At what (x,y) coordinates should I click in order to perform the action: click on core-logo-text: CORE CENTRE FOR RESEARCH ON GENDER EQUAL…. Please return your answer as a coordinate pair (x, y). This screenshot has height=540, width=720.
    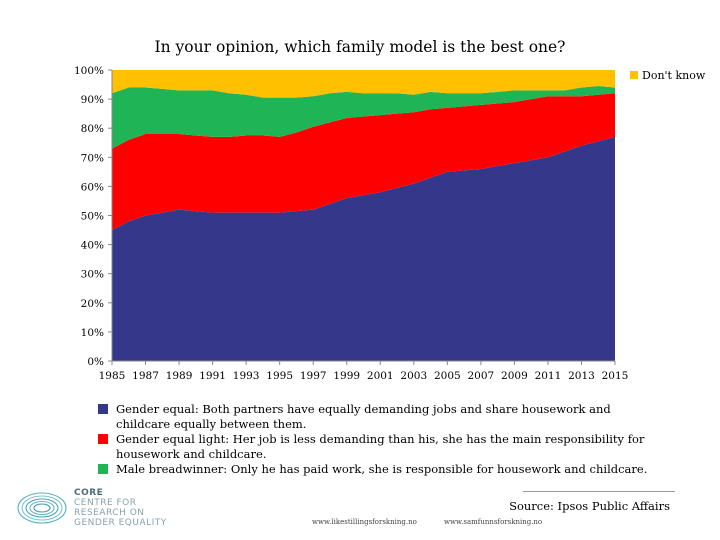
    Looking at the image, I should click on (120, 508).